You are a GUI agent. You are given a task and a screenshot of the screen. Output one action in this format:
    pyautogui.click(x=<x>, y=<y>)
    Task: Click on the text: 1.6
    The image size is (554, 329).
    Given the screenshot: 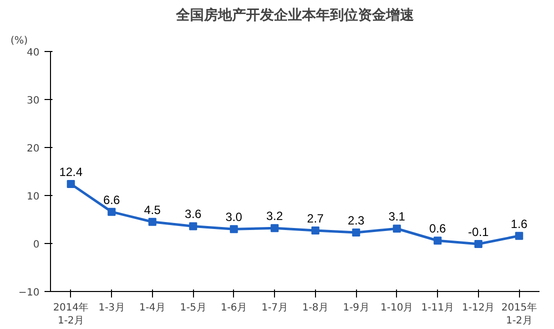 What is the action you would take?
    pyautogui.click(x=519, y=223)
    